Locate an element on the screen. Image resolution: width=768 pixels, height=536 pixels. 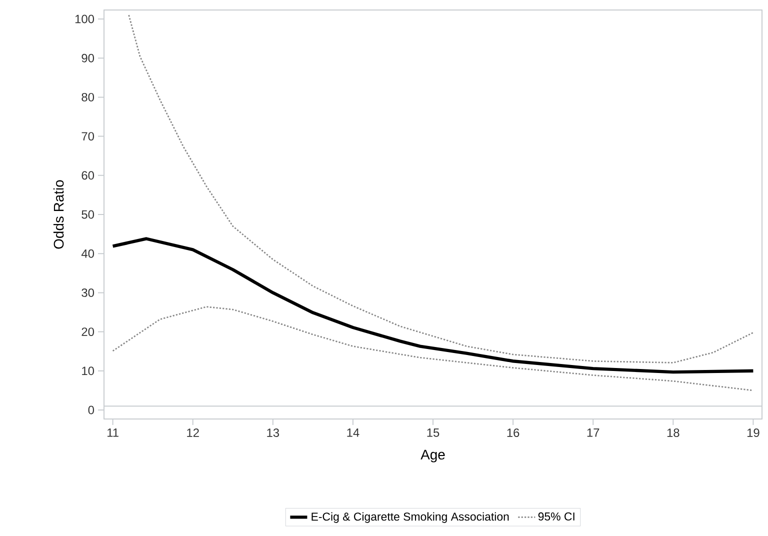
y-tick-label: 30 is located at coordinates (88, 292).